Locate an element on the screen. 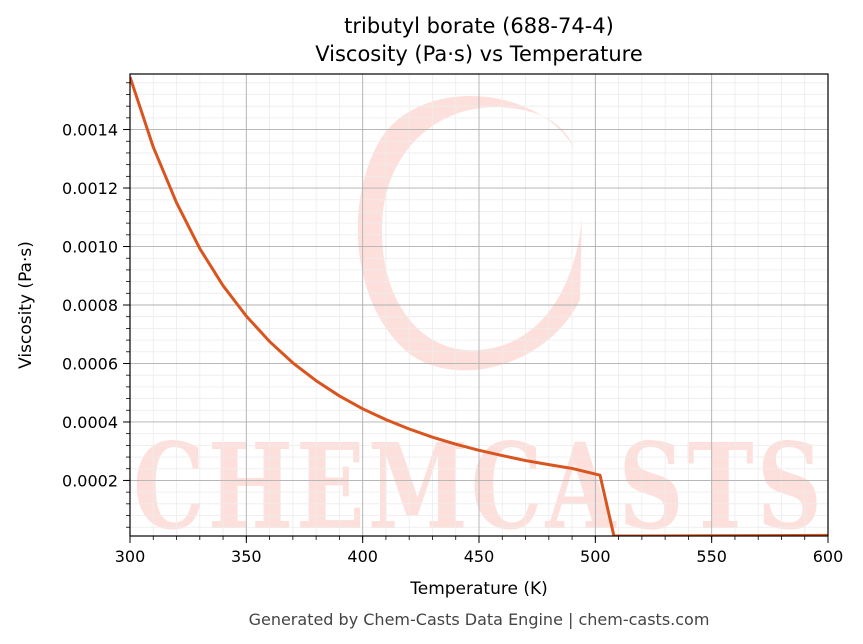  y-tick-label: 0.0012 is located at coordinates (90, 188).